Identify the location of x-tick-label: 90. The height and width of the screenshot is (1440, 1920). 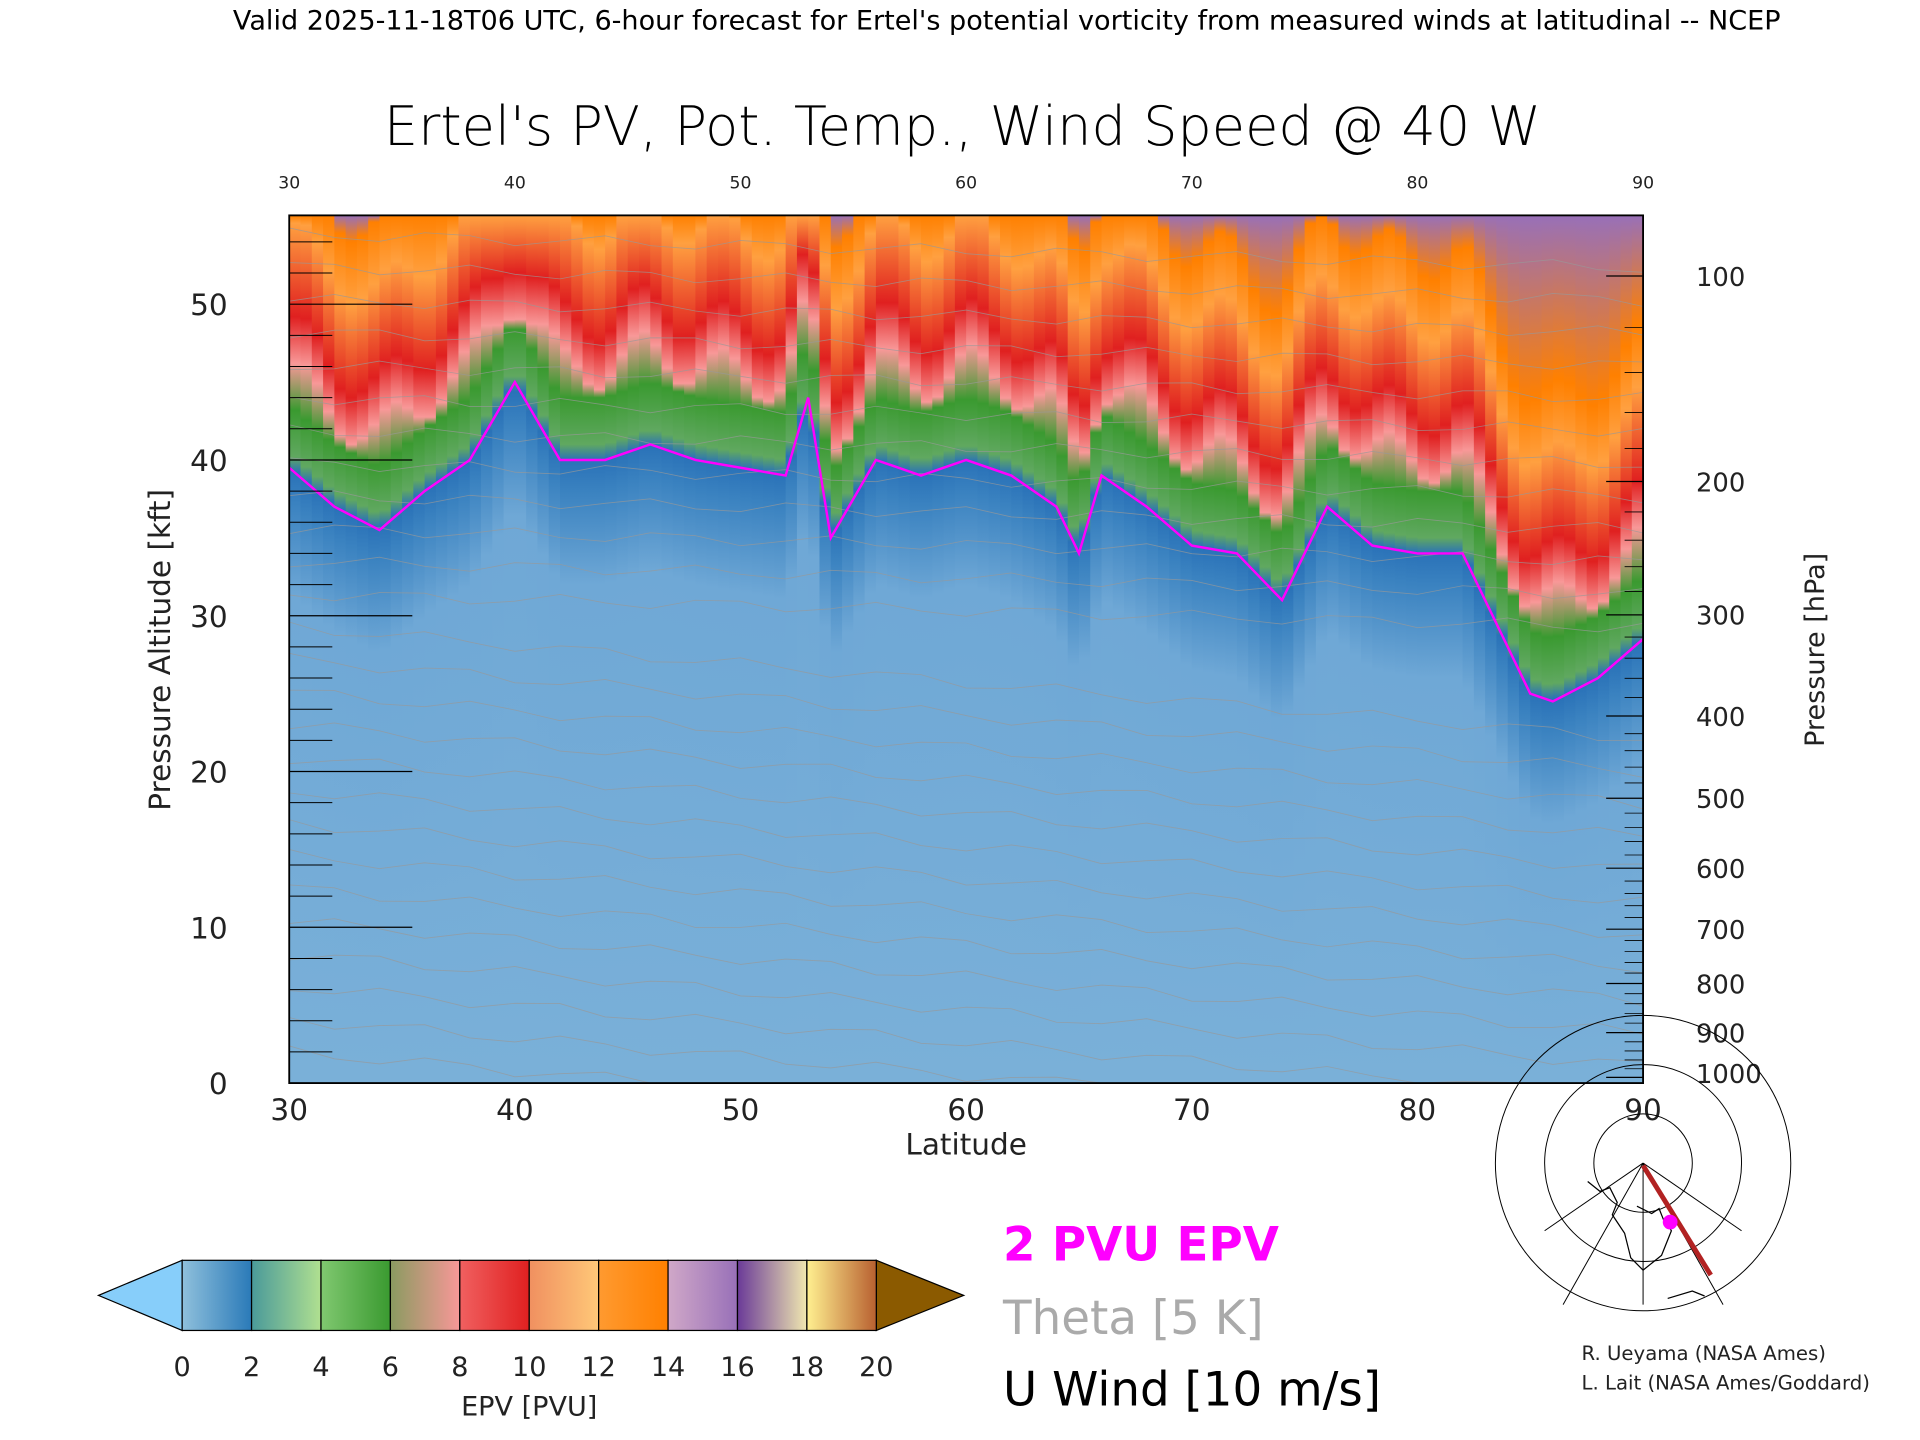
(1643, 1110).